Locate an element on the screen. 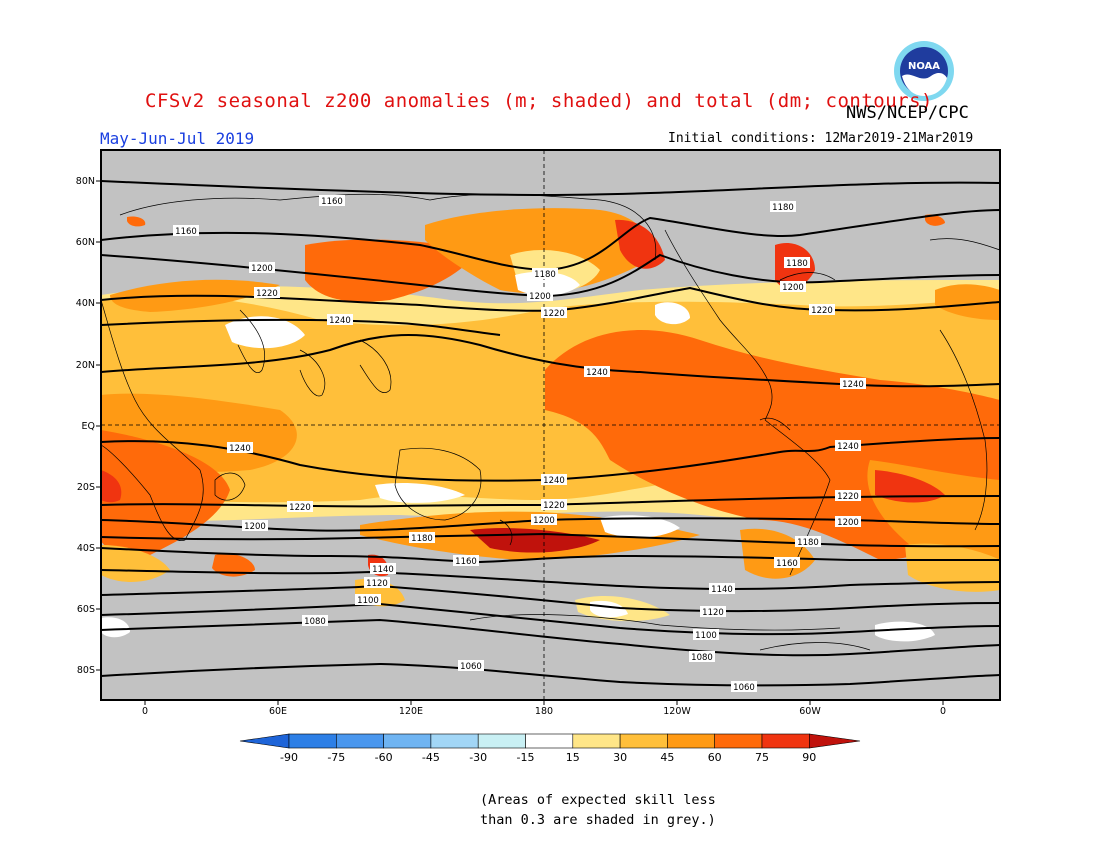 The width and height of the screenshot is (1100, 850). anomaly-30-45-e is located at coordinates (952, 567).